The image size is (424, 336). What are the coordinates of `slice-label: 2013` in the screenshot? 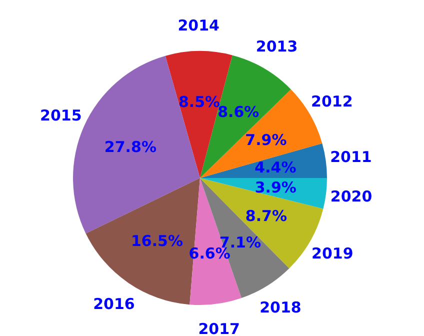 It's located at (277, 46).